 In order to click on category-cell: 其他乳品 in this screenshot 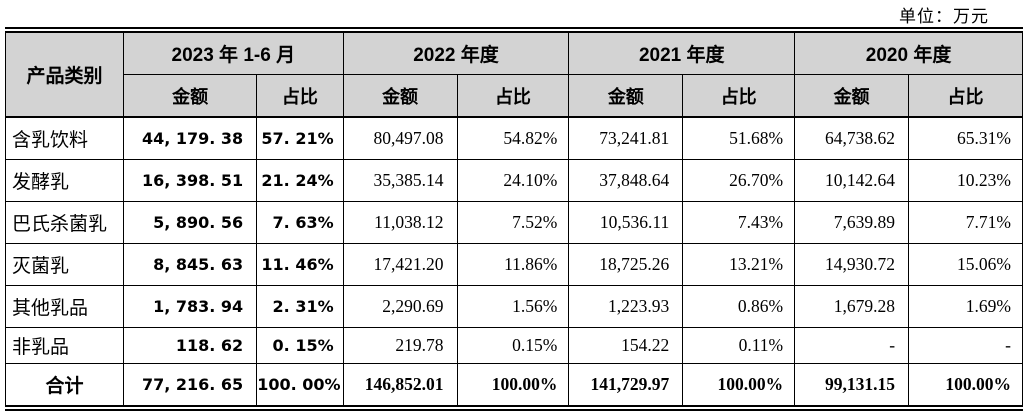, I will do `click(64, 306)`.